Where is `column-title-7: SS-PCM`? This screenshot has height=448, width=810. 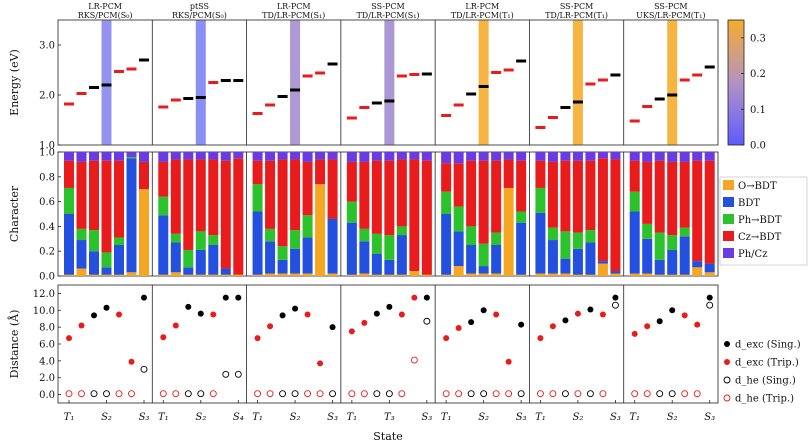 column-title-7: SS-PCM is located at coordinates (671, 6).